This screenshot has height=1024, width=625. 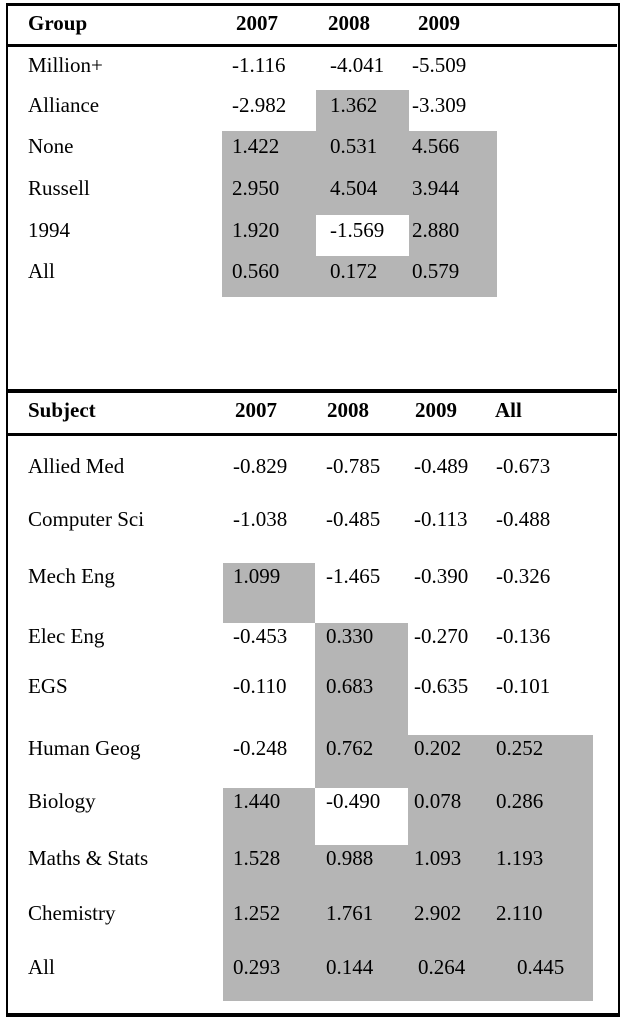 I want to click on cell-2009: 2.902, so click(x=449, y=927).